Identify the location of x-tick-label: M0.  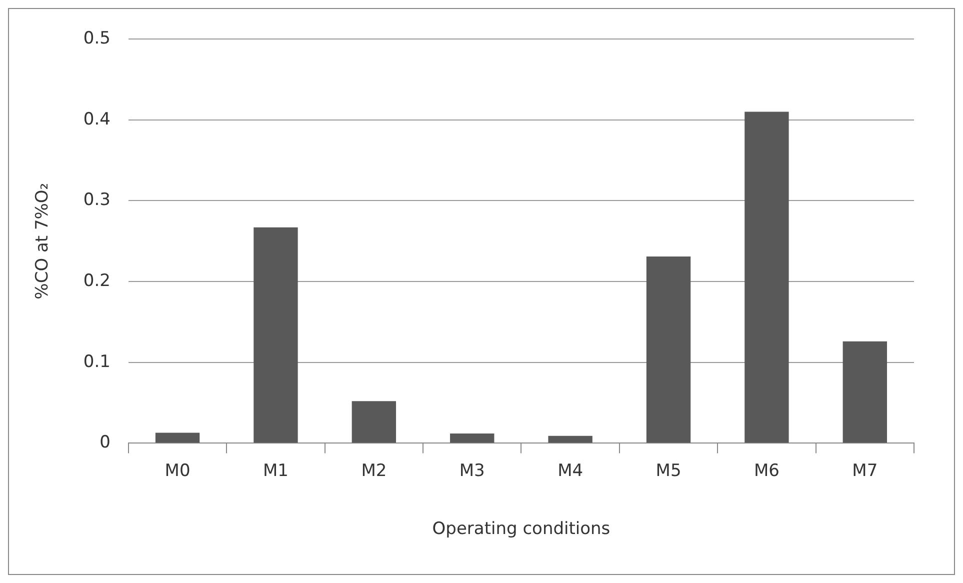
(177, 470).